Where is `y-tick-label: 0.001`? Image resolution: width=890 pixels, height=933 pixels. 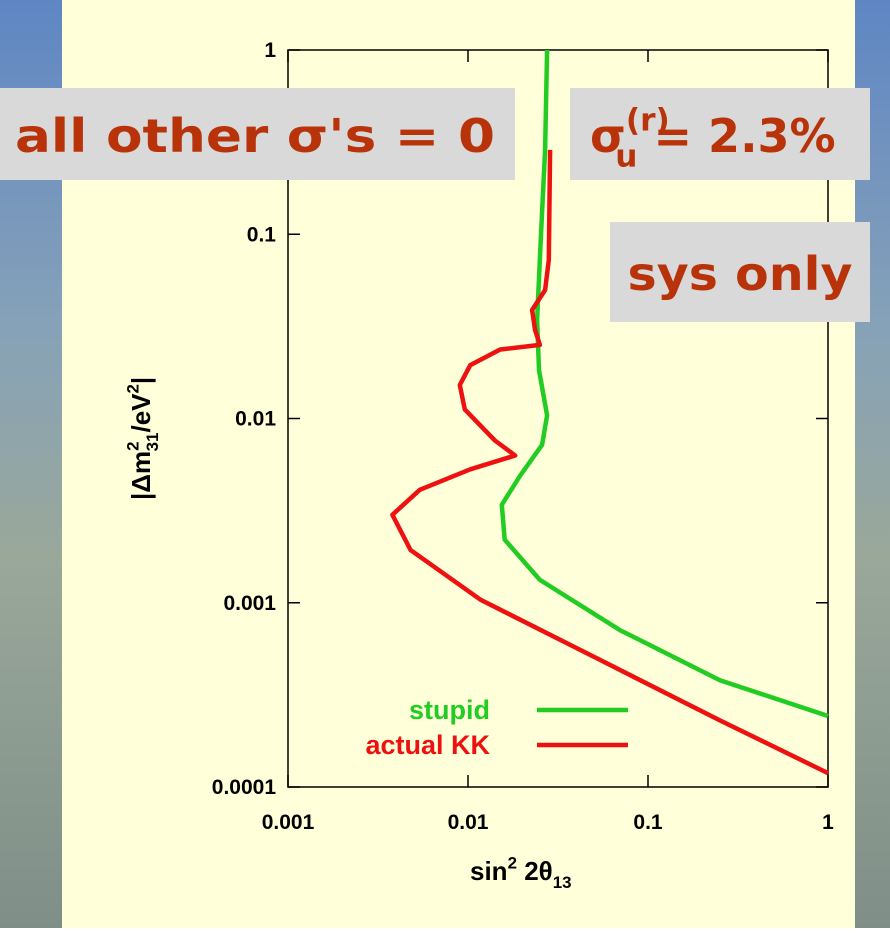
y-tick-label: 0.001 is located at coordinates (249, 603).